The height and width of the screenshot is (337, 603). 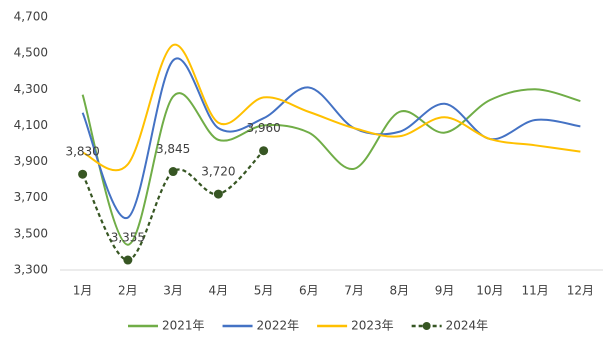 I want to click on series-line, so click(x=173, y=205).